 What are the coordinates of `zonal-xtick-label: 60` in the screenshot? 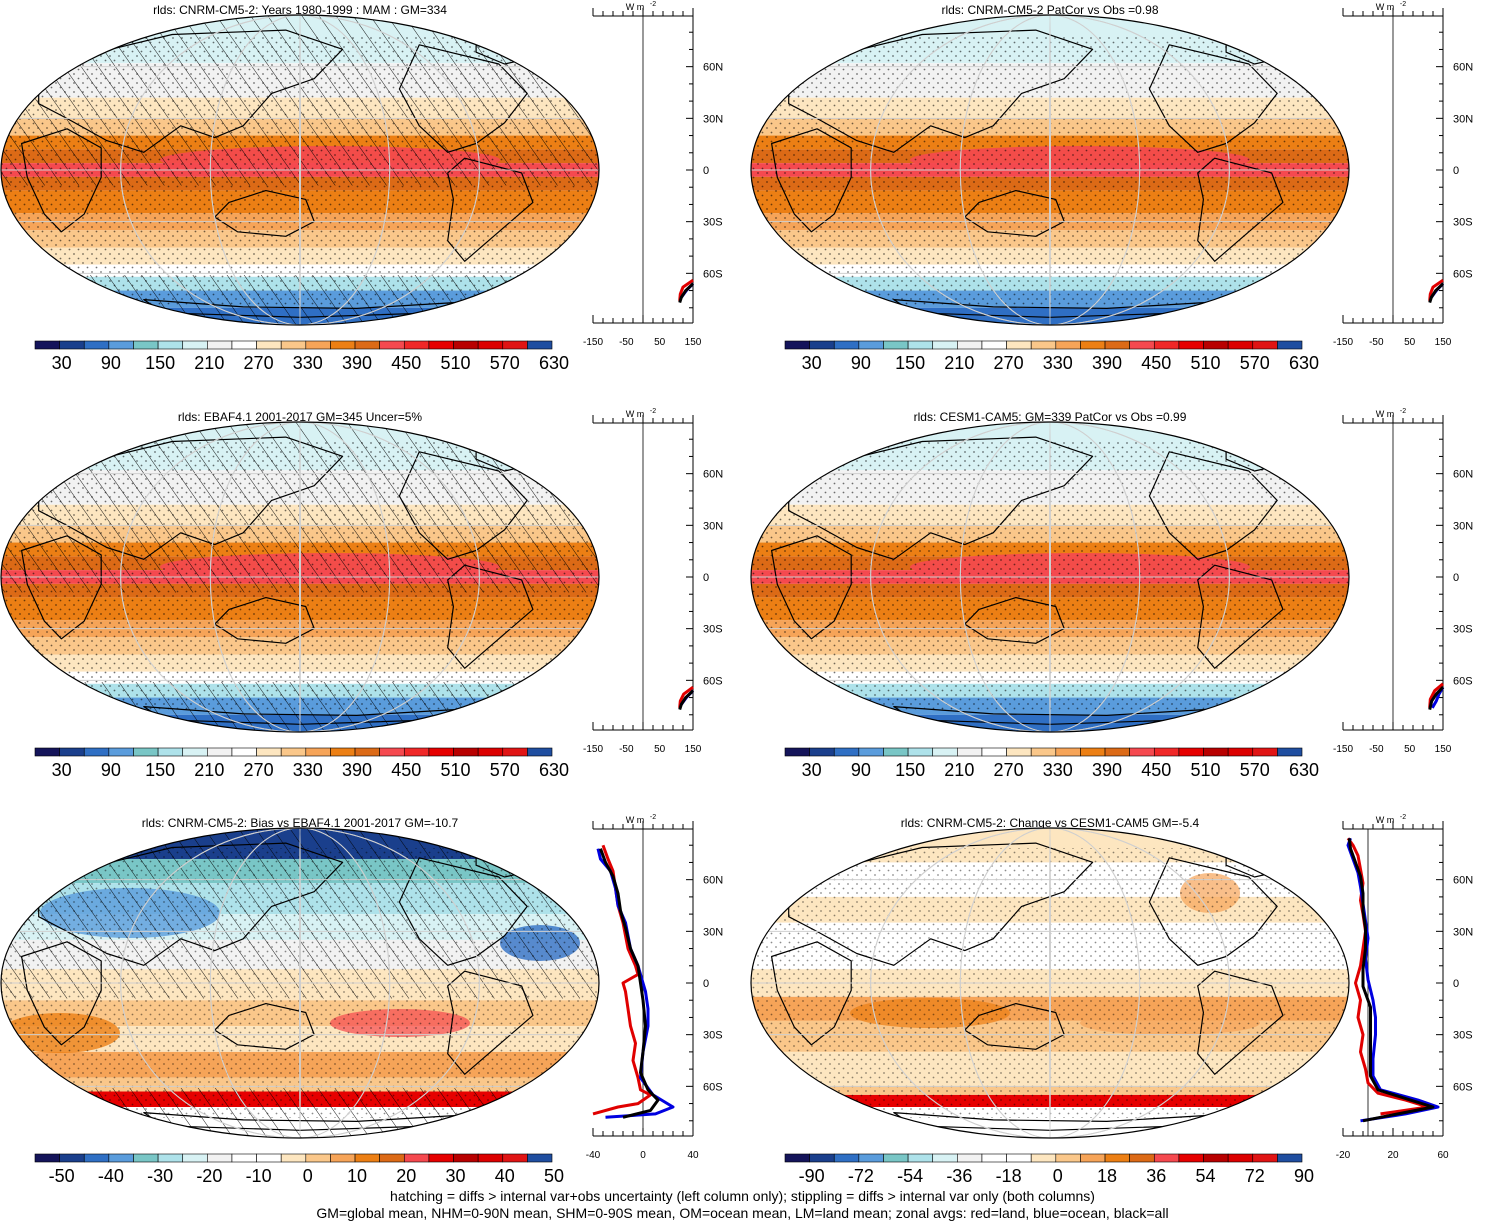 It's located at (1443, 1155).